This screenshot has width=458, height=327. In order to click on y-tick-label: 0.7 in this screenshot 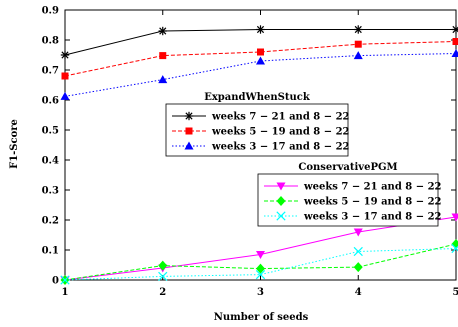, I will do `click(50, 71)`.